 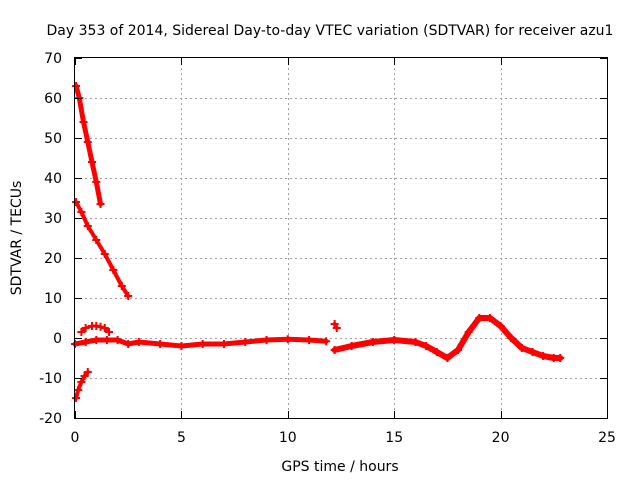 I want to click on x-tick-label: 10, so click(x=288, y=438).